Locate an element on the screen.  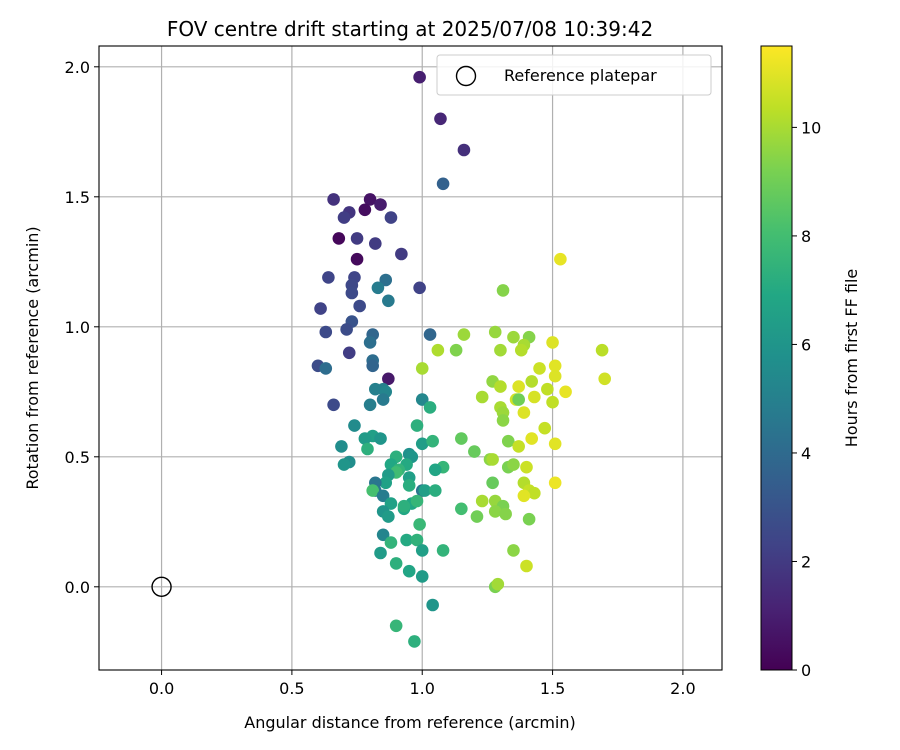
colorbar-ticks: 0 2 4 6 8 10 is located at coordinates (806, 399).